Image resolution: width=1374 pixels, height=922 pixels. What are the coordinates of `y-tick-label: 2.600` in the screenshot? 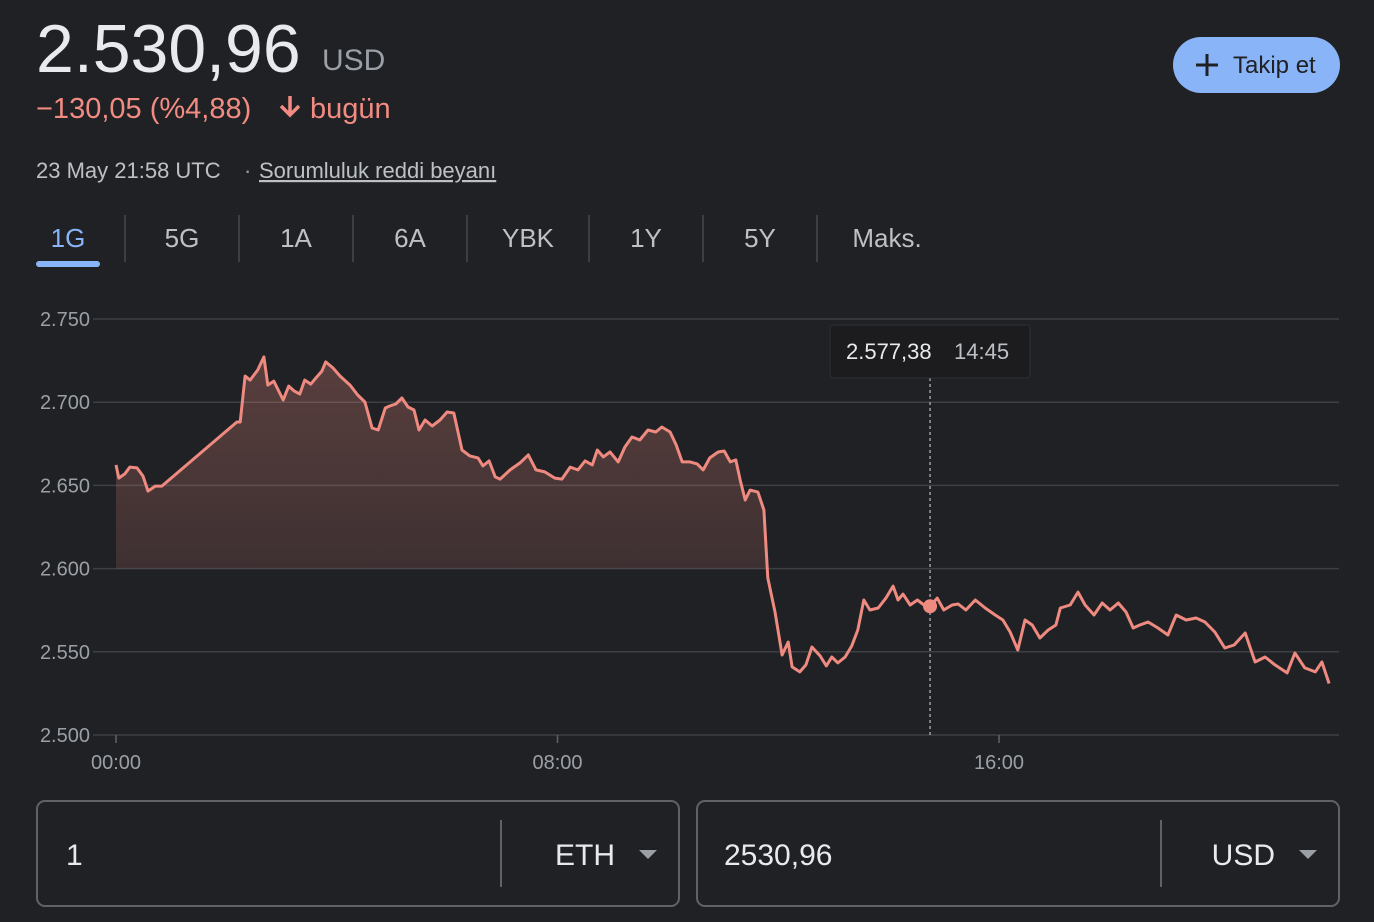 It's located at (65, 570).